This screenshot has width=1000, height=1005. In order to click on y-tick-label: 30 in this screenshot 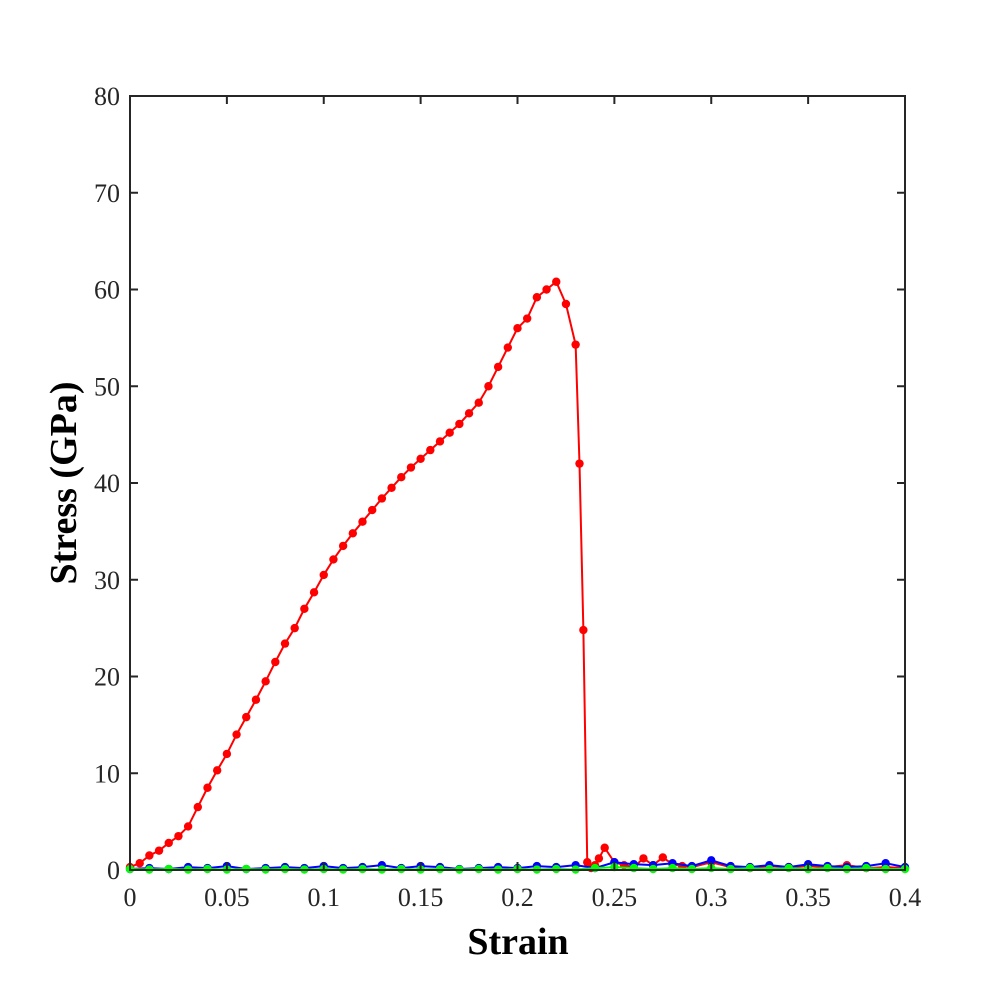, I will do `click(107, 580)`.